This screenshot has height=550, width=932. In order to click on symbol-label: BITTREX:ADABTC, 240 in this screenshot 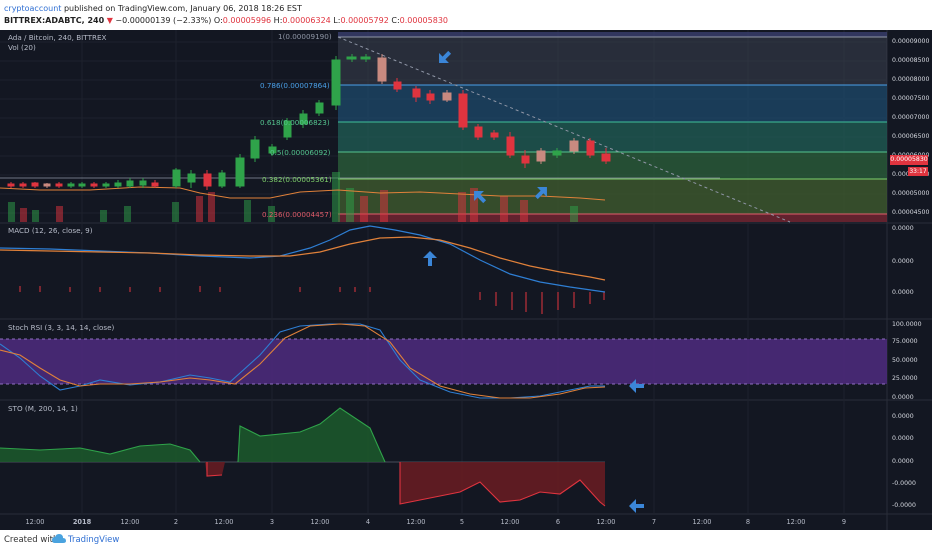, I will do `click(54, 20)`.